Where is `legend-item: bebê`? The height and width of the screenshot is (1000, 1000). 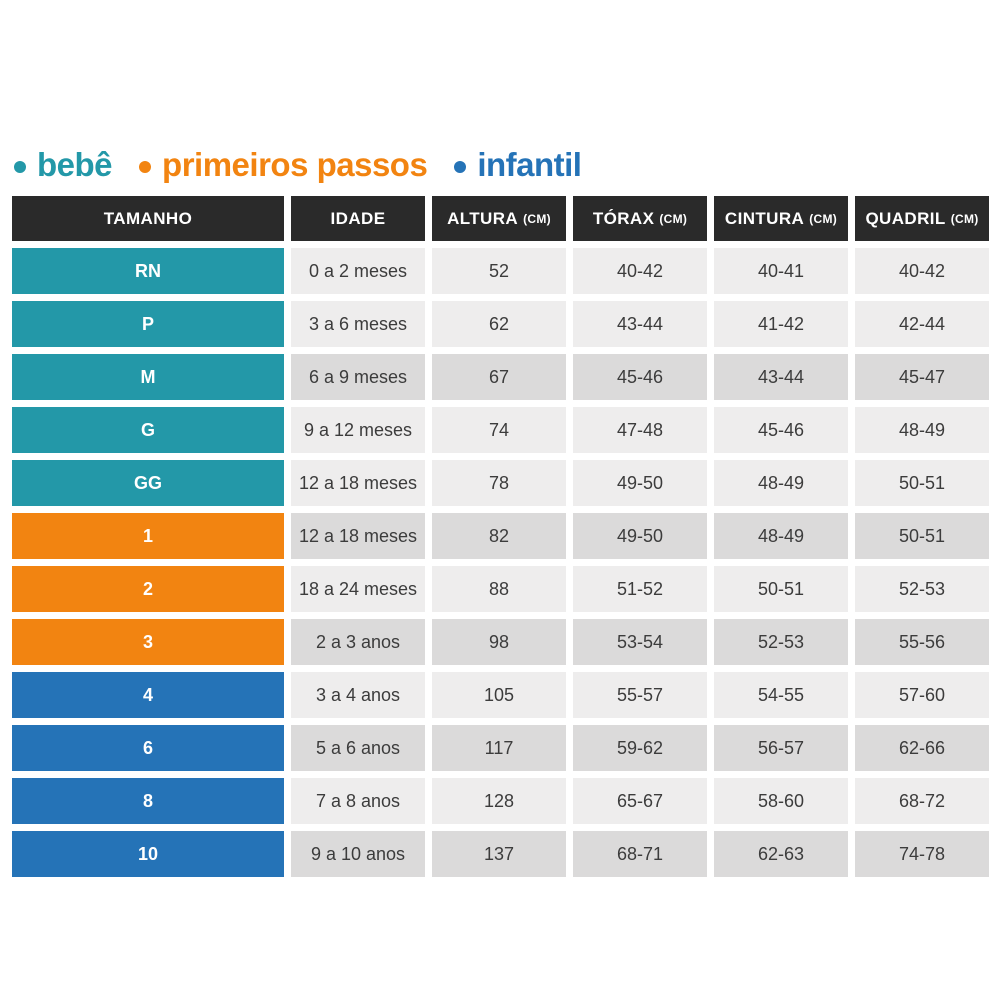
legend-item: bebê is located at coordinates (63, 165).